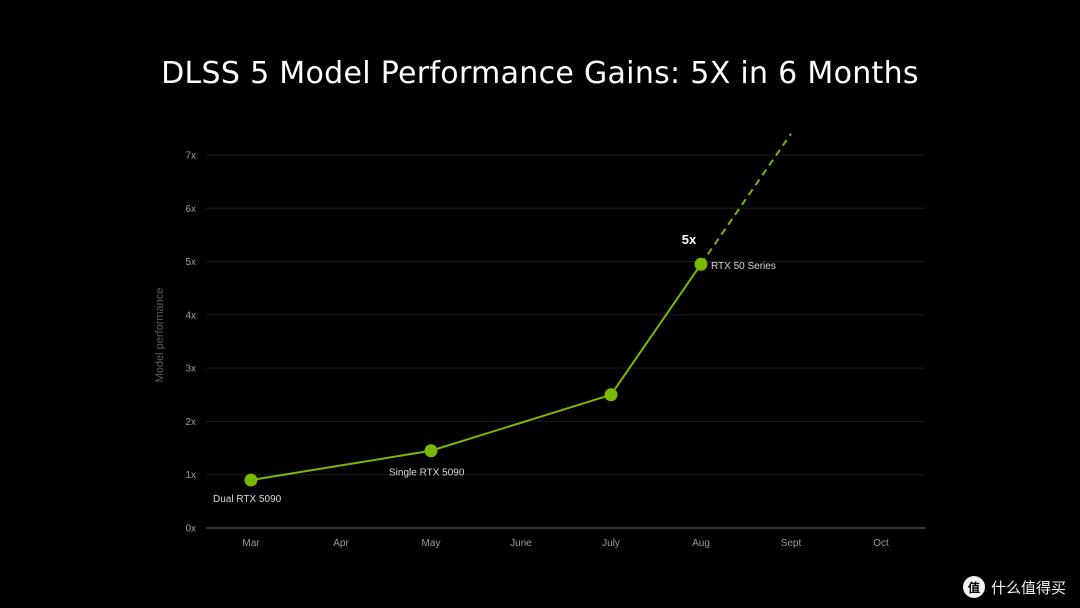 Image resolution: width=1080 pixels, height=608 pixels. I want to click on y-tick-label: 7x, so click(190, 156).